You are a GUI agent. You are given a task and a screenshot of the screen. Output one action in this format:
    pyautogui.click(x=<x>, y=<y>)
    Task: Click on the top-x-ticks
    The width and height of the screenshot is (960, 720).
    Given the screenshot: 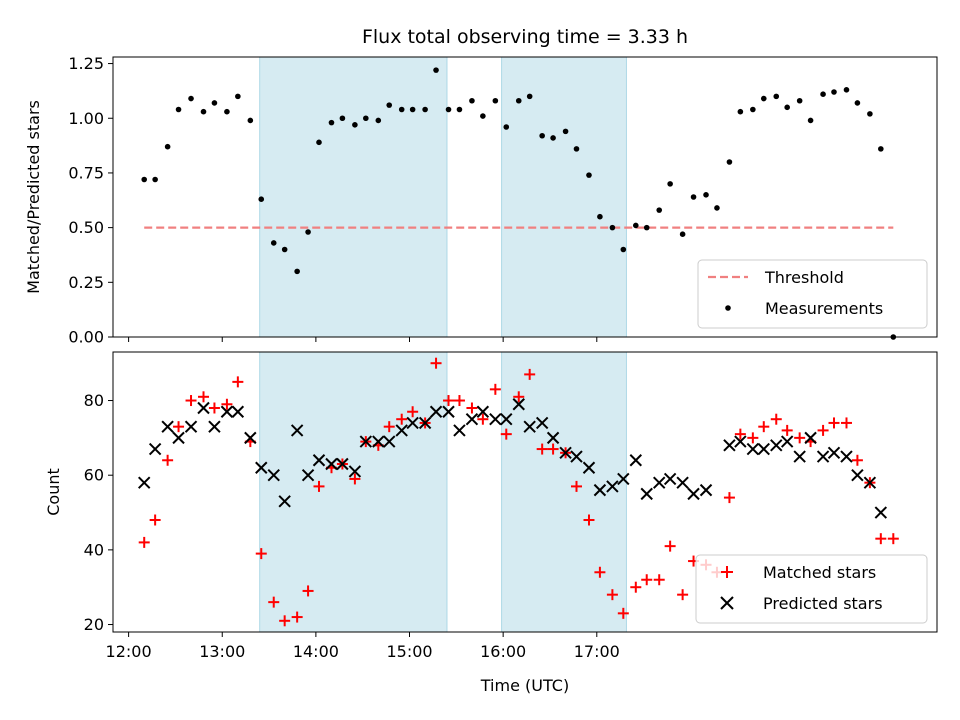 What is the action you would take?
    pyautogui.click(x=363, y=339)
    